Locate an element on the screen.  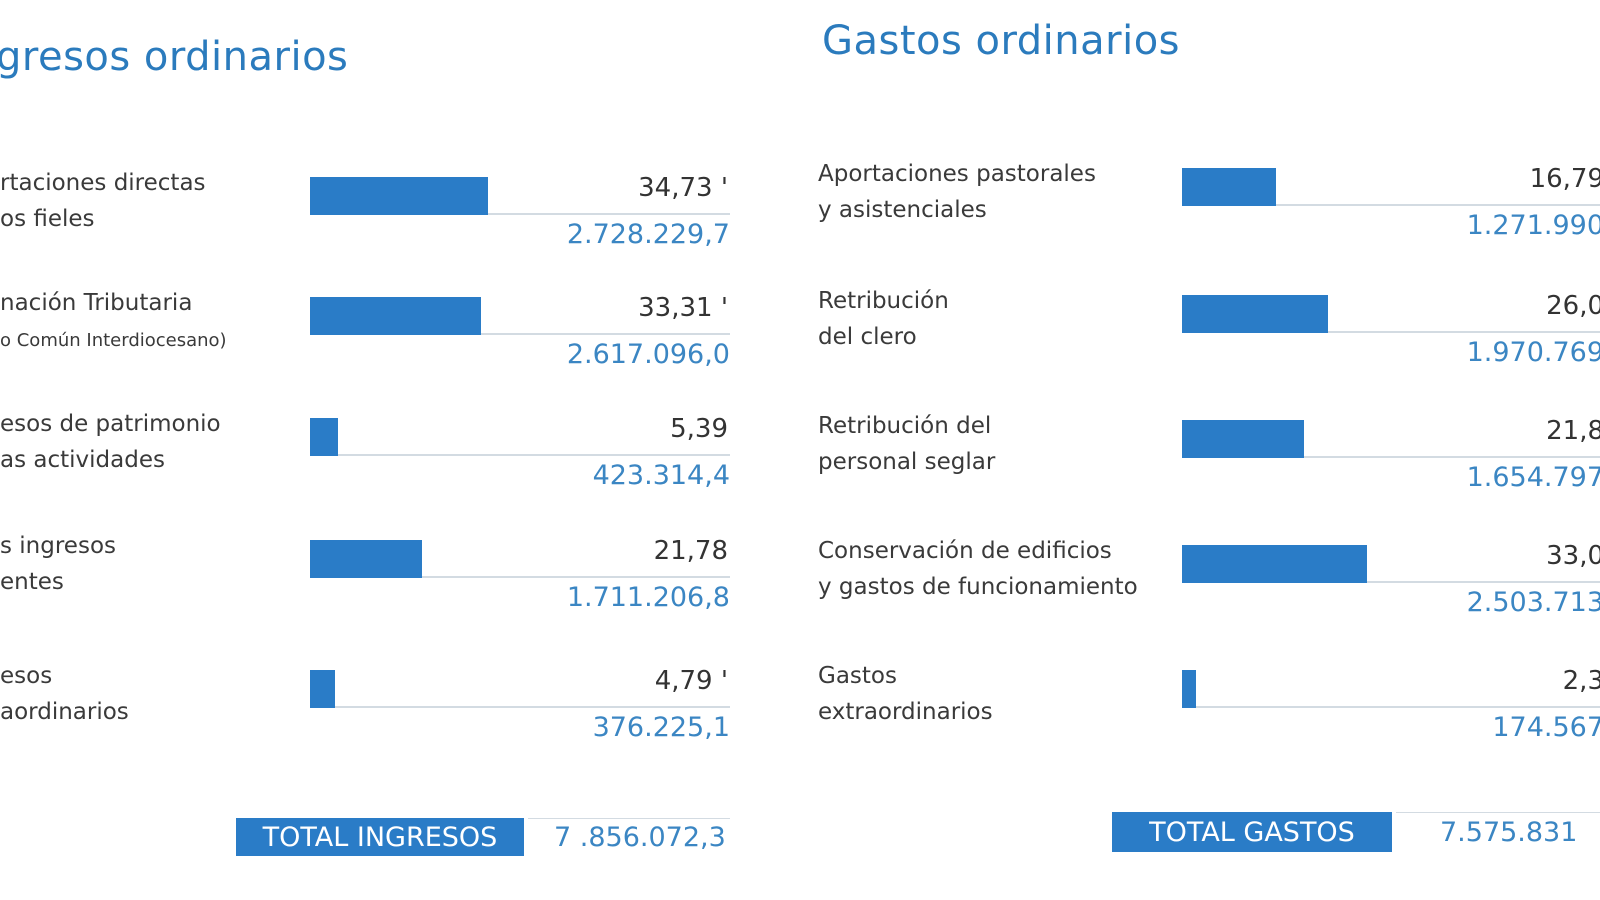
gastos-title: Gastos ordinarios is located at coordinates (1001, 41).